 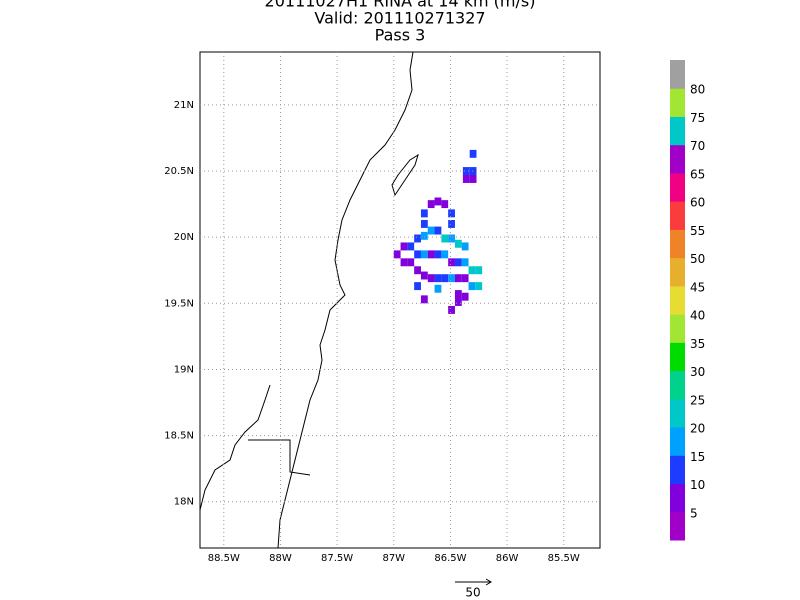 What do you see at coordinates (400, 5) in the screenshot?
I see `chart-title: 20111027H1 RINA at 14 km (m/s)` at bounding box center [400, 5].